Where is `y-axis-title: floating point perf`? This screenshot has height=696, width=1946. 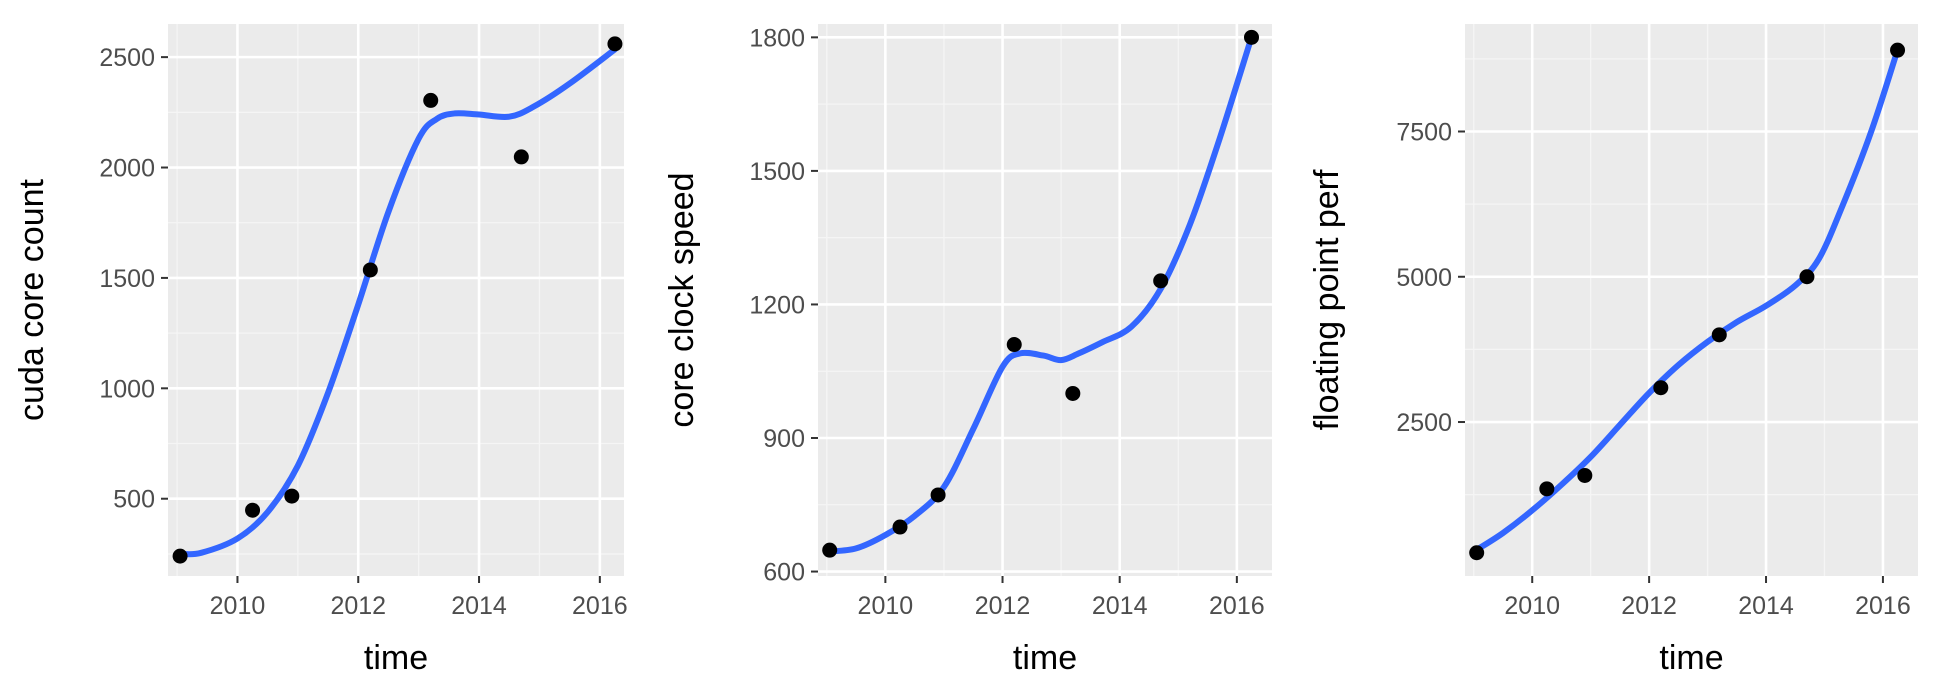
y-axis-title: floating point perf is located at coordinates (1327, 299).